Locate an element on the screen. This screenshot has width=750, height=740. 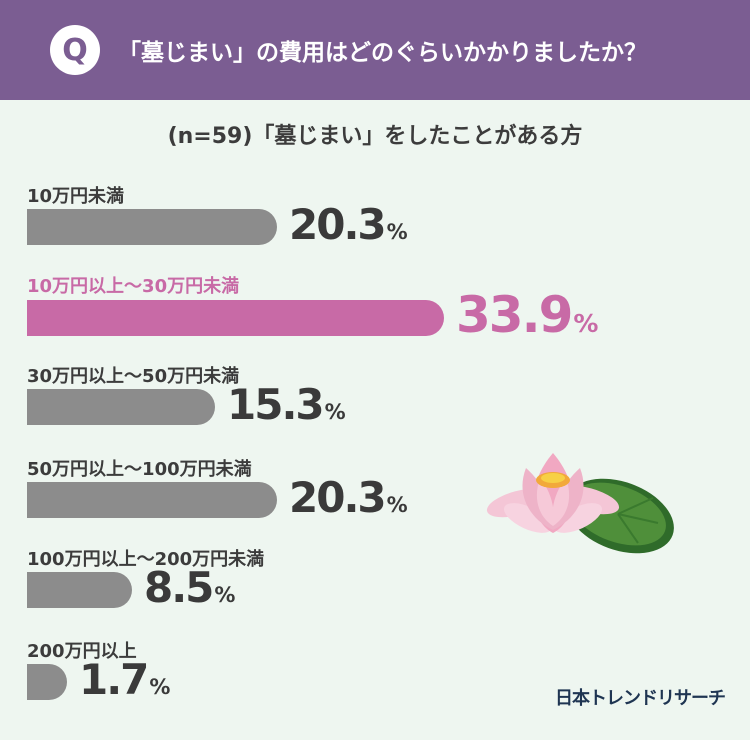
category-label: 10万円以上〜30万円未満 is located at coordinates (133, 286).